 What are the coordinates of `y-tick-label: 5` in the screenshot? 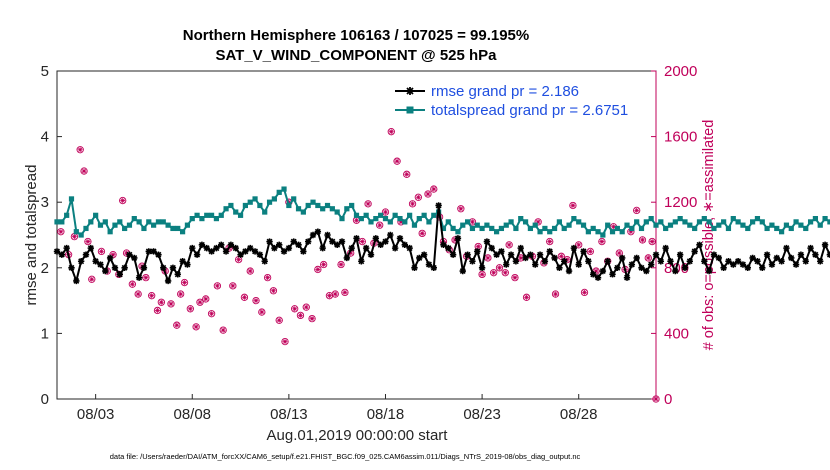 It's located at (45, 71).